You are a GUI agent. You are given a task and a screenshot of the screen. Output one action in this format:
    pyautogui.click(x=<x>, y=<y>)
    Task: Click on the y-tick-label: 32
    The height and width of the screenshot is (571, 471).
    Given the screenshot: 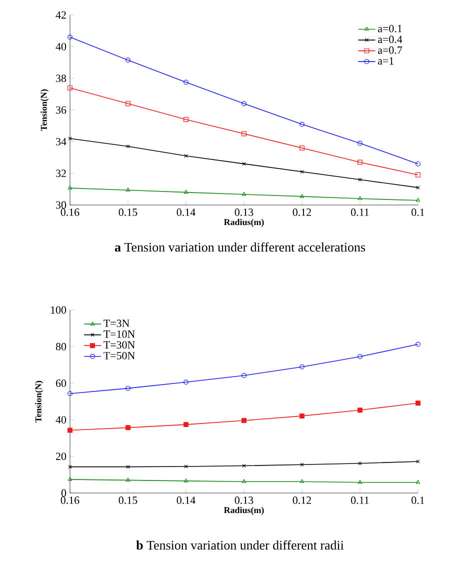 What is the action you would take?
    pyautogui.click(x=61, y=174)
    